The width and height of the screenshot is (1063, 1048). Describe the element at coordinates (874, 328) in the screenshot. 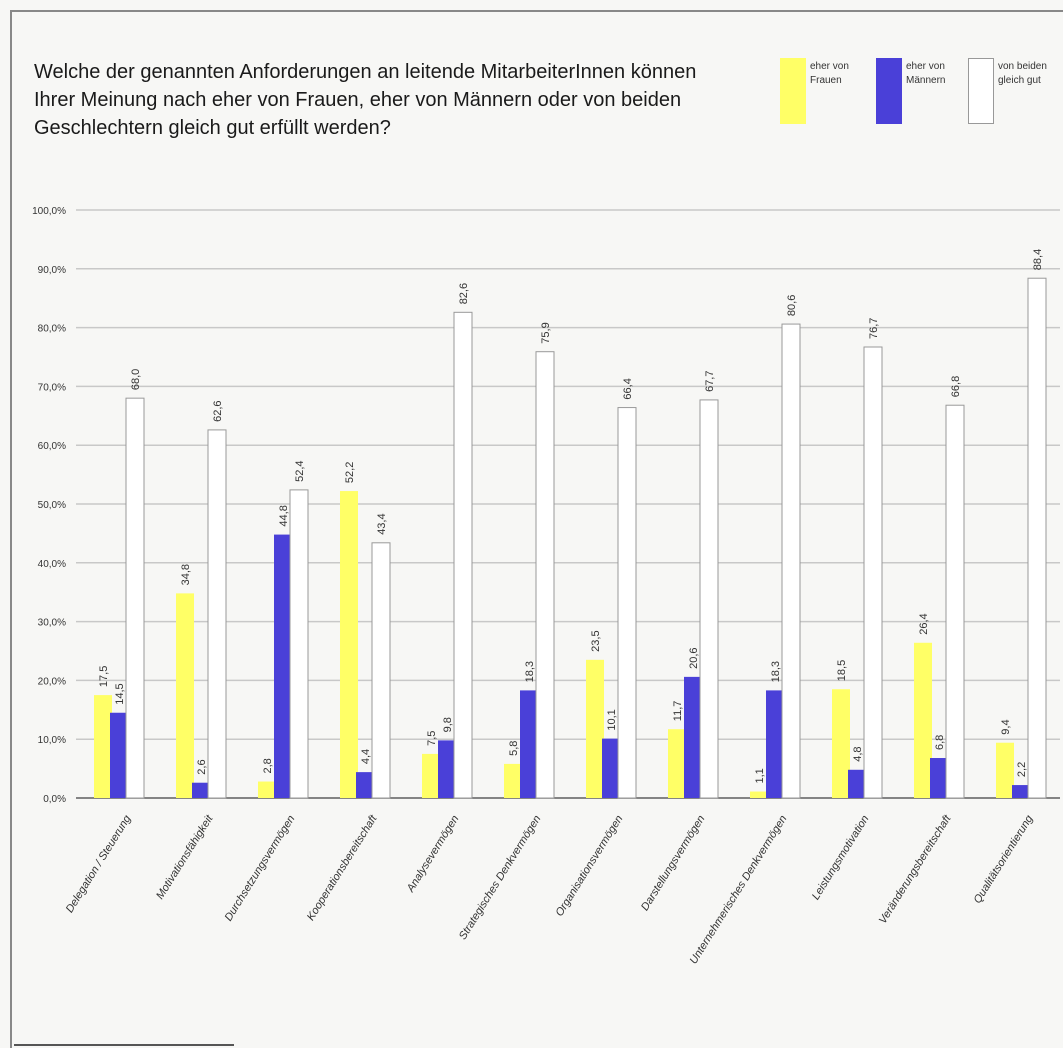

I see `data-label: 76,7` at that location.